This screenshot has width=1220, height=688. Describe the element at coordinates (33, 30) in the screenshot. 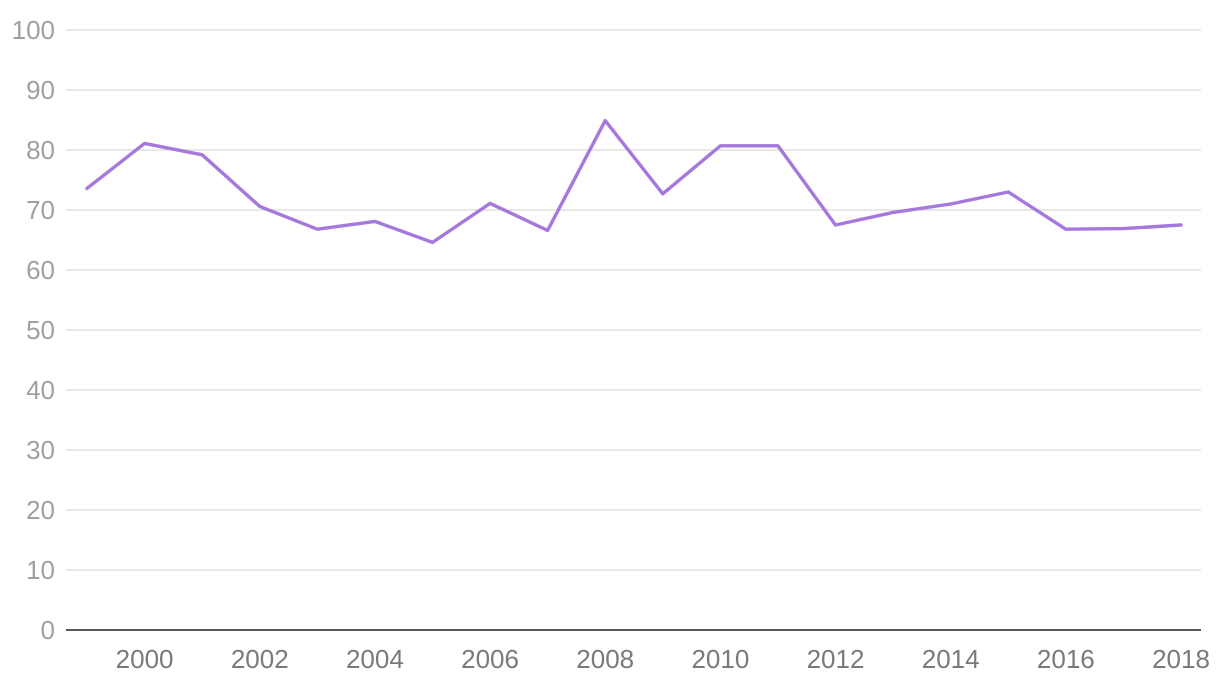

I see `y-tick-label: 100` at that location.